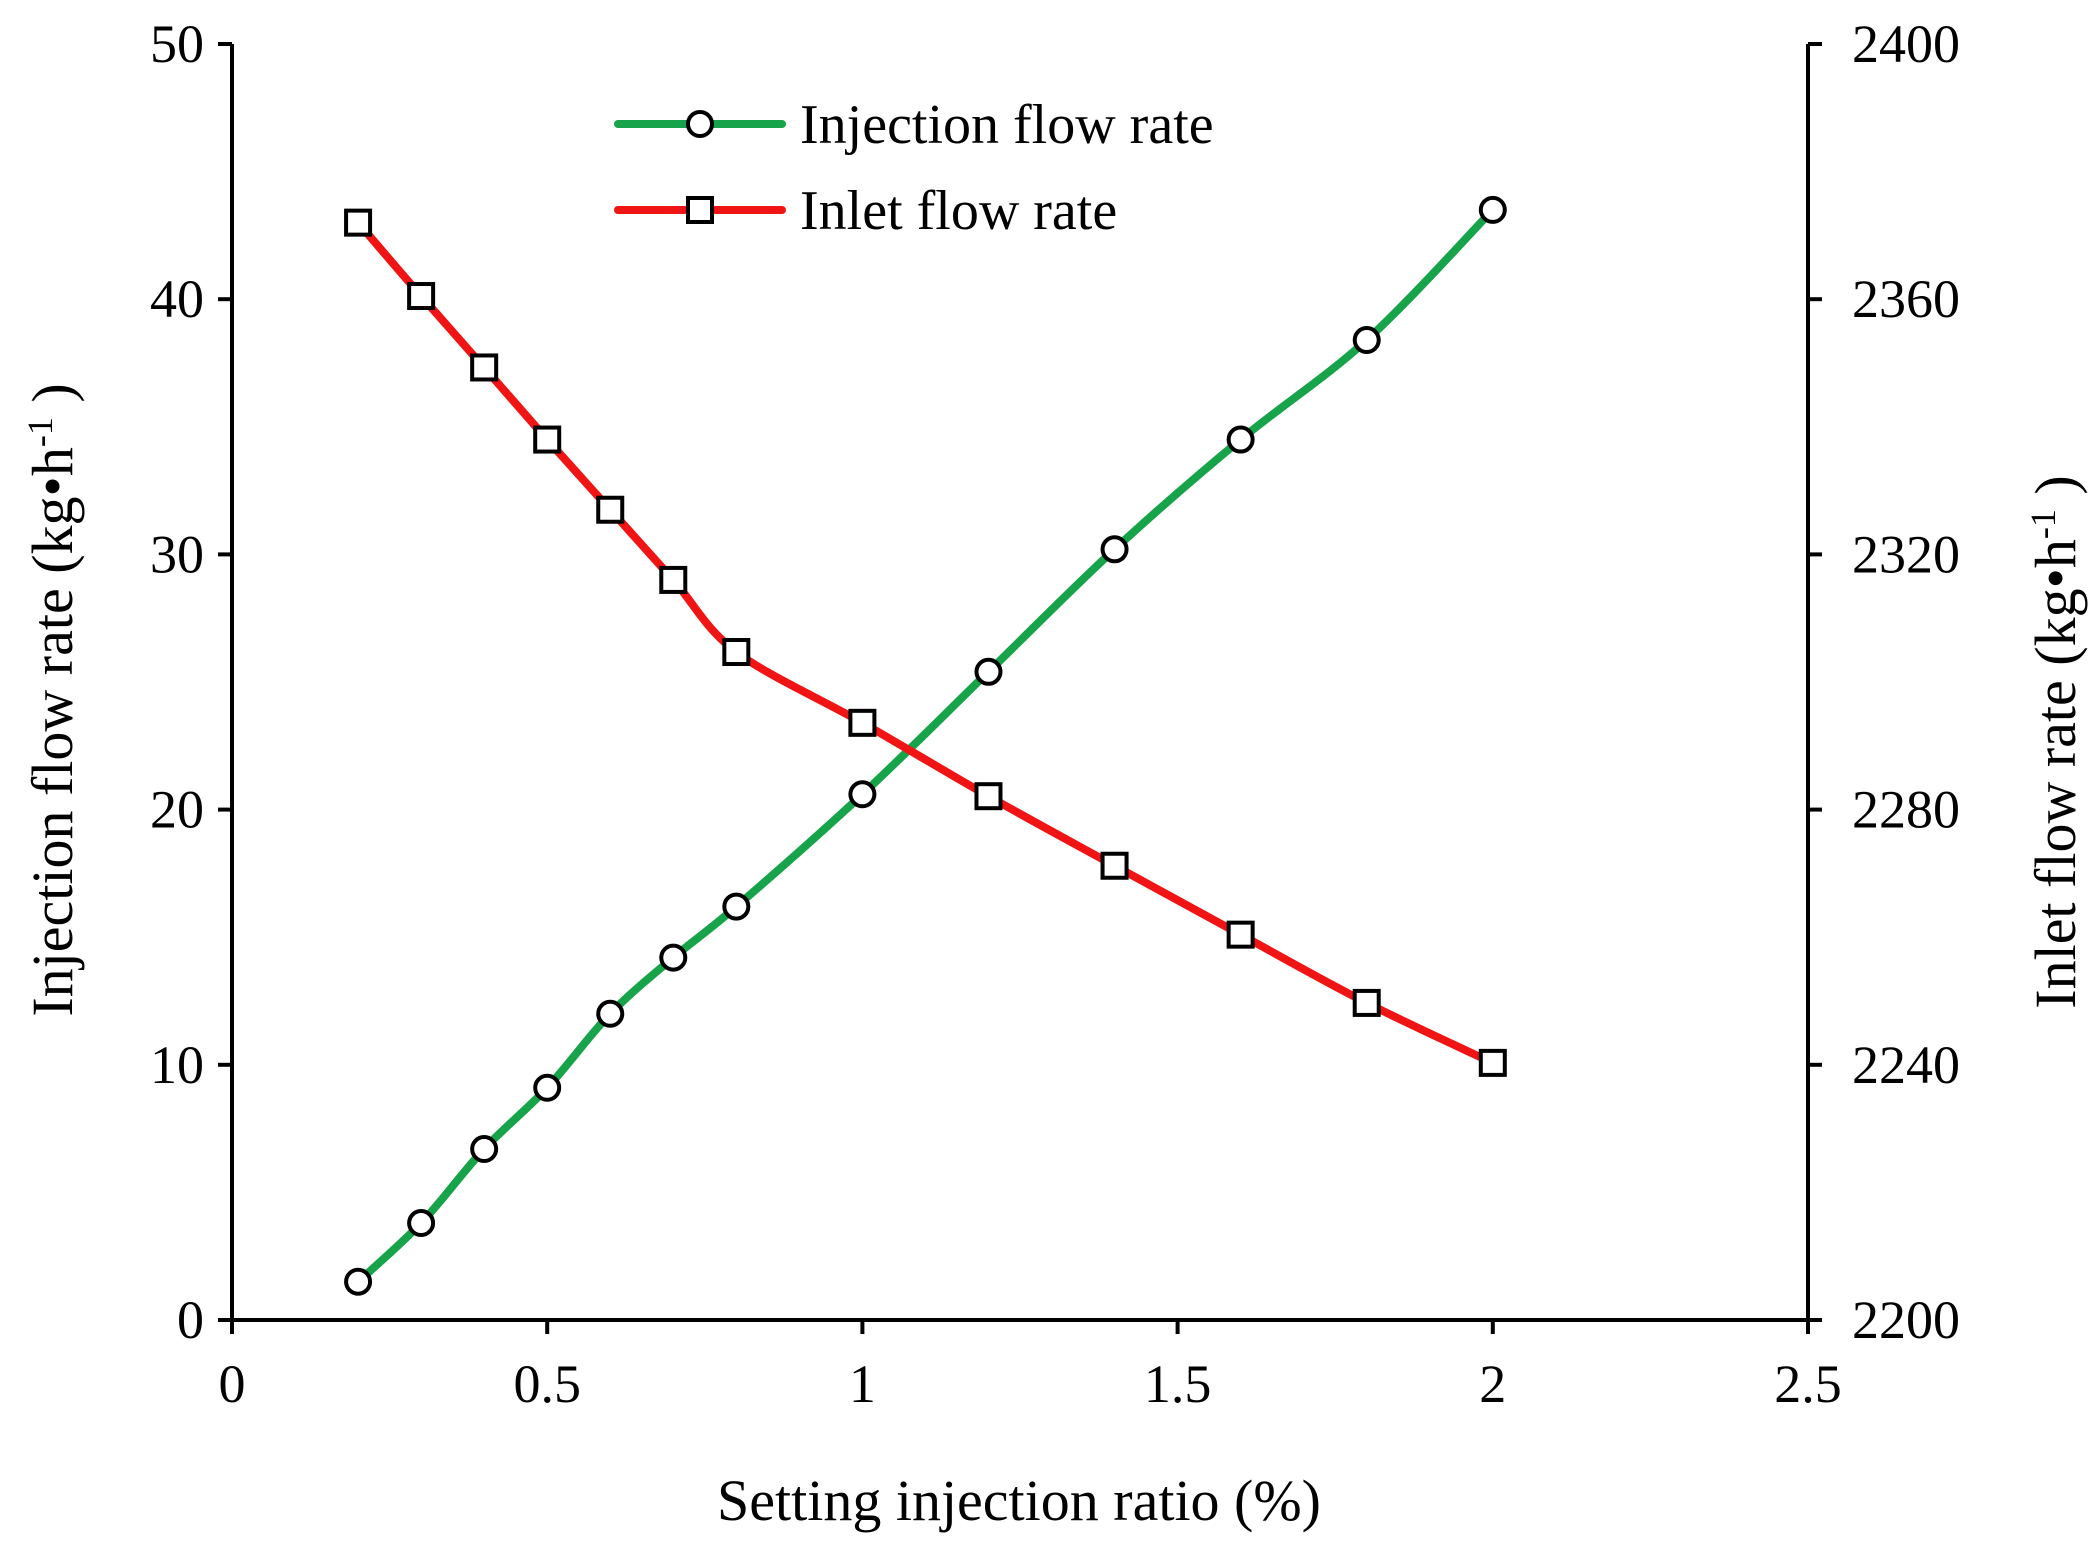 Image resolution: width=2100 pixels, height=1556 pixels. What do you see at coordinates (2055, 774) in the screenshot?
I see `y2-axis-title-main: Inlet flow rate (kg•h` at bounding box center [2055, 774].